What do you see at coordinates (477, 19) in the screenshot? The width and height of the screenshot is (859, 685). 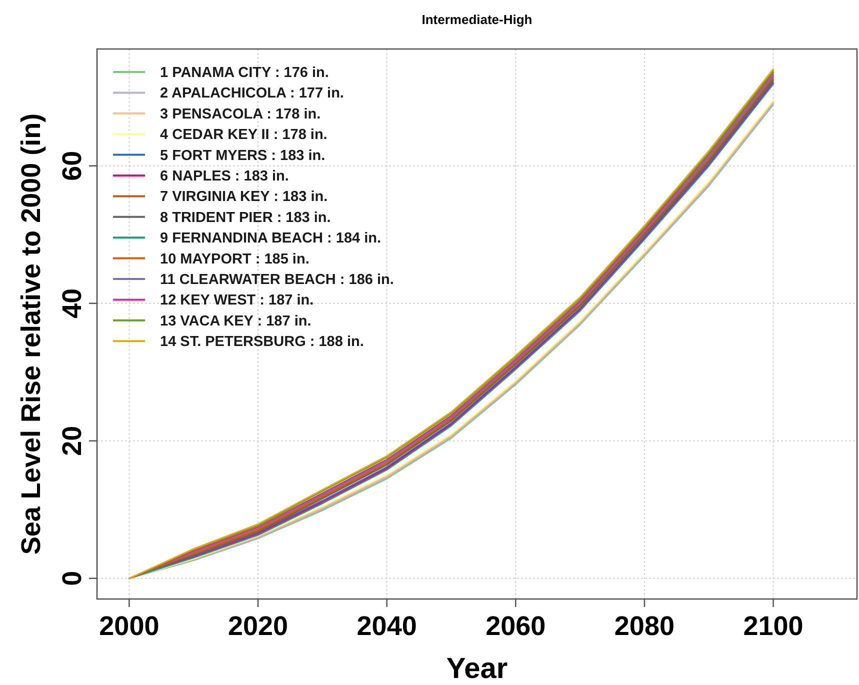 I see `chart-title: Intermediate-High` at bounding box center [477, 19].